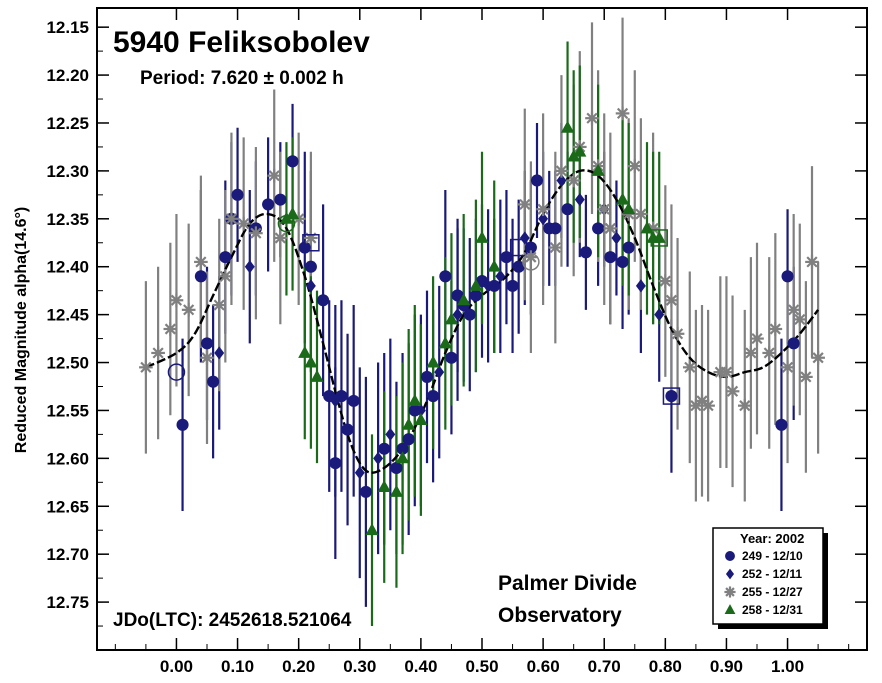 The width and height of the screenshot is (882, 683). Describe the element at coordinates (21, 330) in the screenshot. I see `y-axis-label: Reduced Magnitude alpha(14.6°)` at that location.